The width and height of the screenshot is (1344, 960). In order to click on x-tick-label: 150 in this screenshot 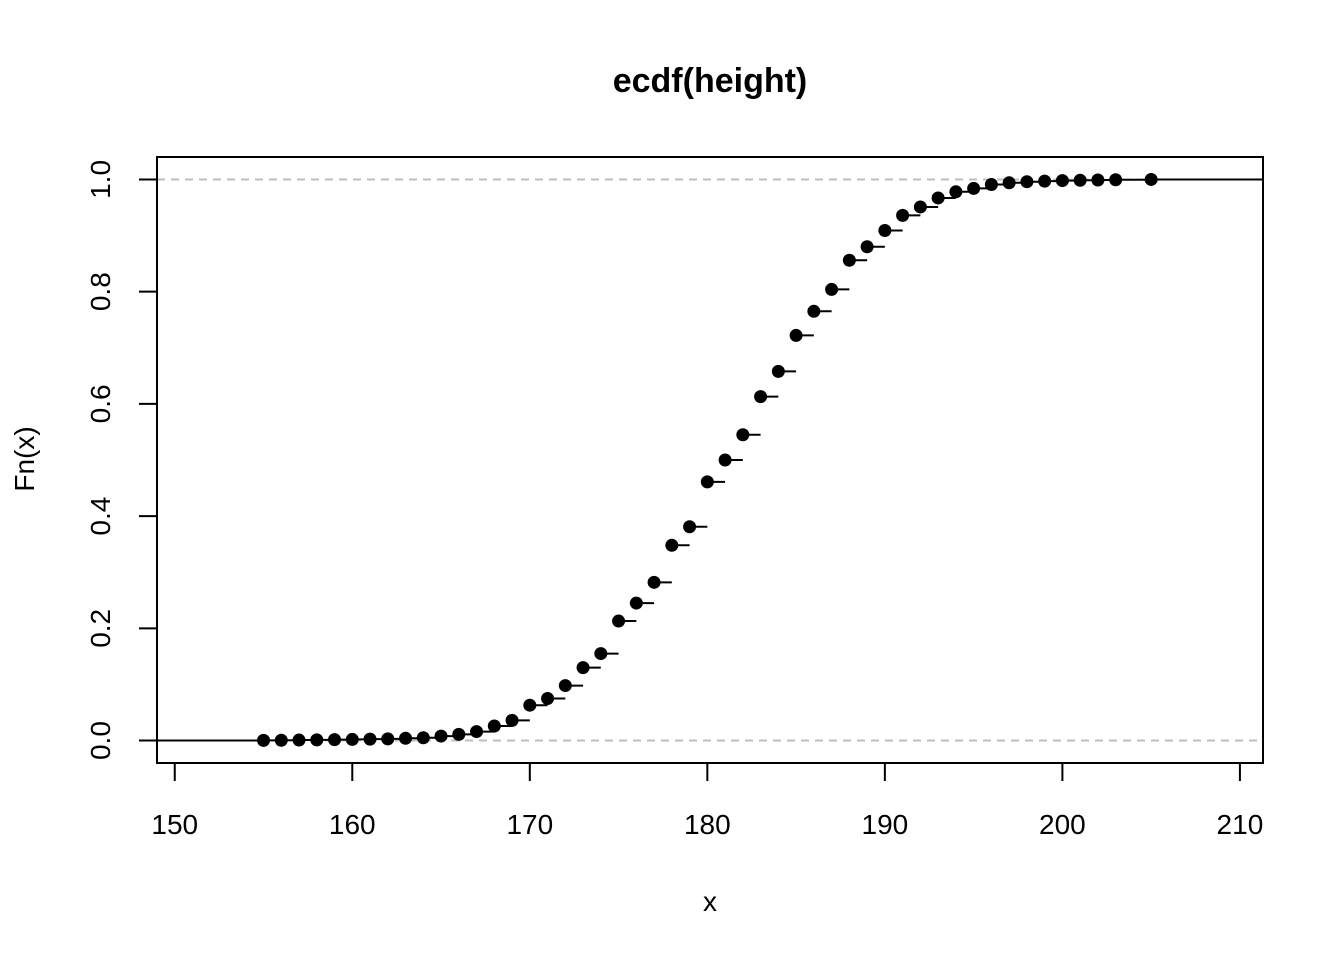, I will do `click(174, 824)`.